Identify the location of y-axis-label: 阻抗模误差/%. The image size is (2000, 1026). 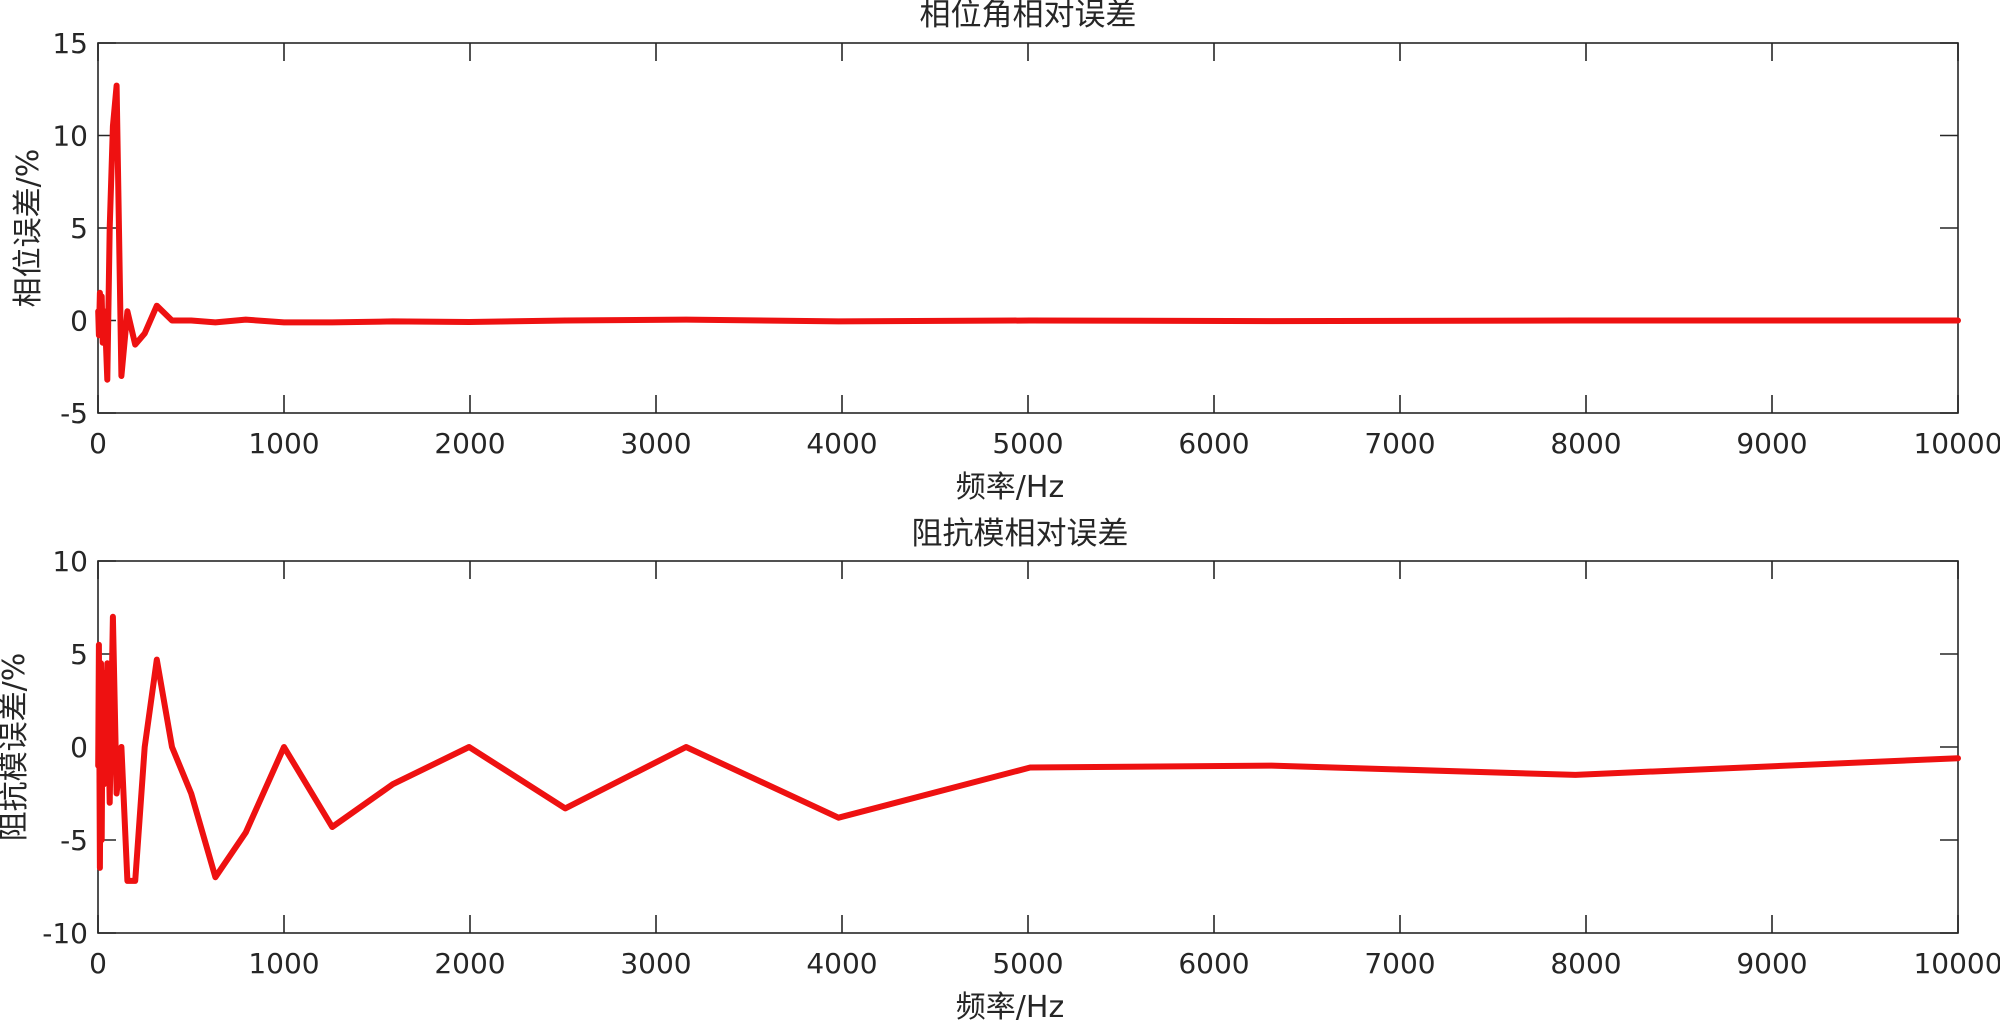
(16, 747).